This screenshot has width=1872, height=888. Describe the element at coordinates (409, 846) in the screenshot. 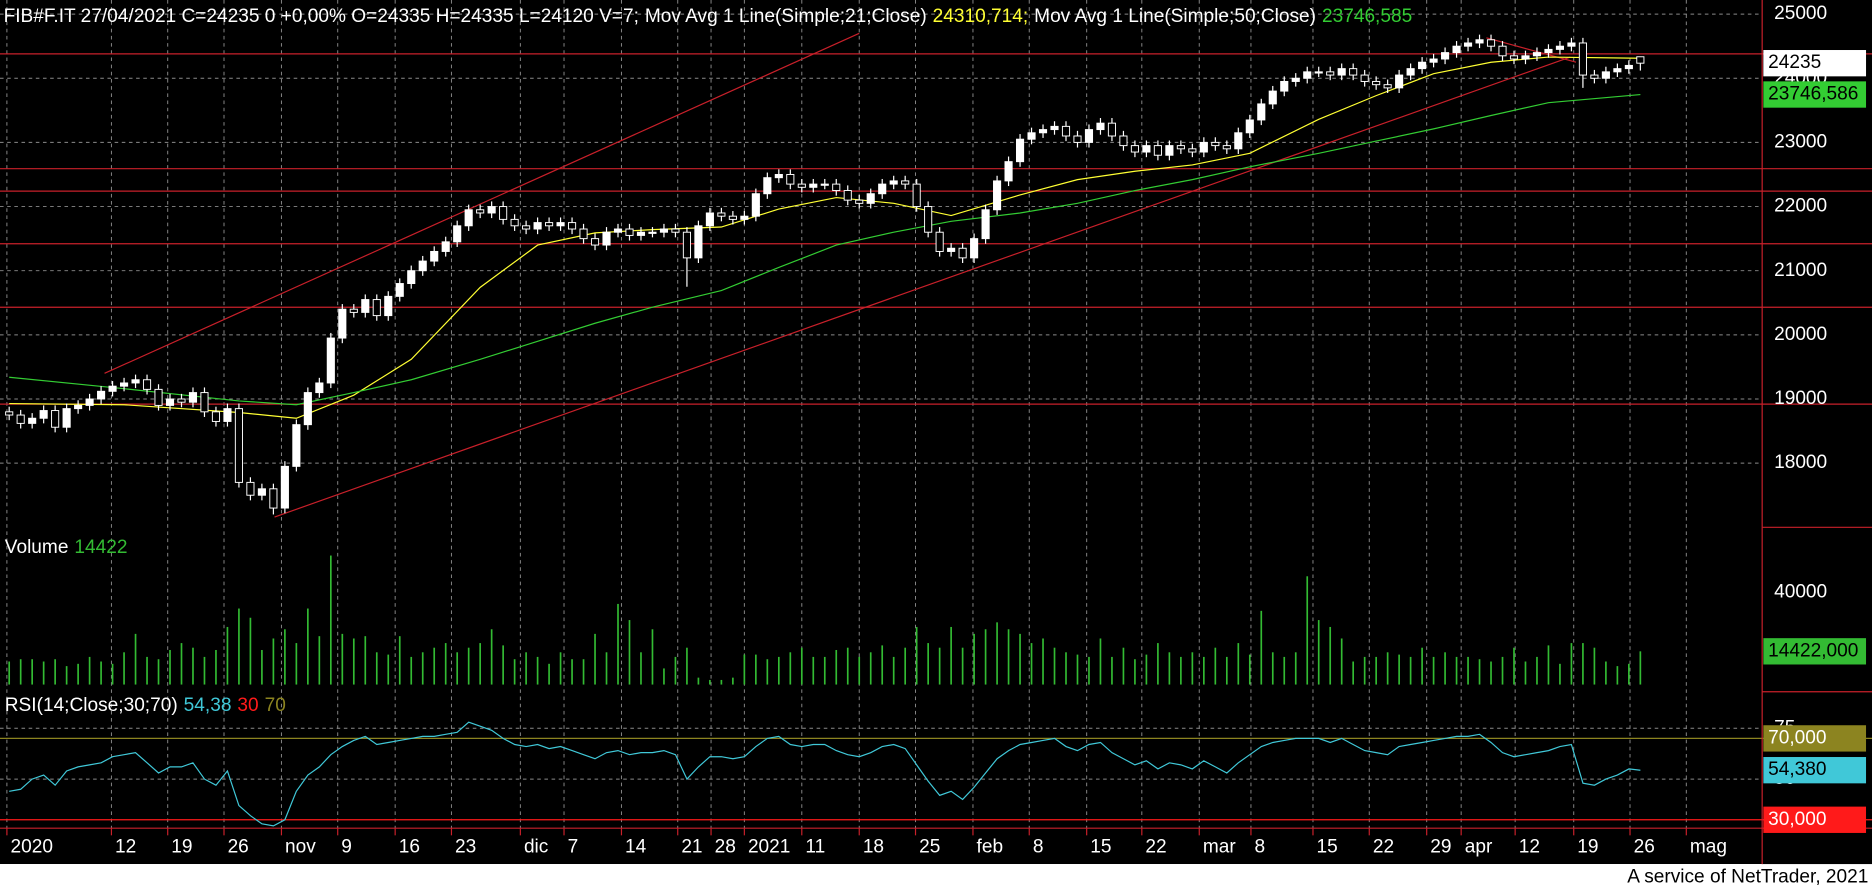

I see `x-tick-label: 16` at that location.